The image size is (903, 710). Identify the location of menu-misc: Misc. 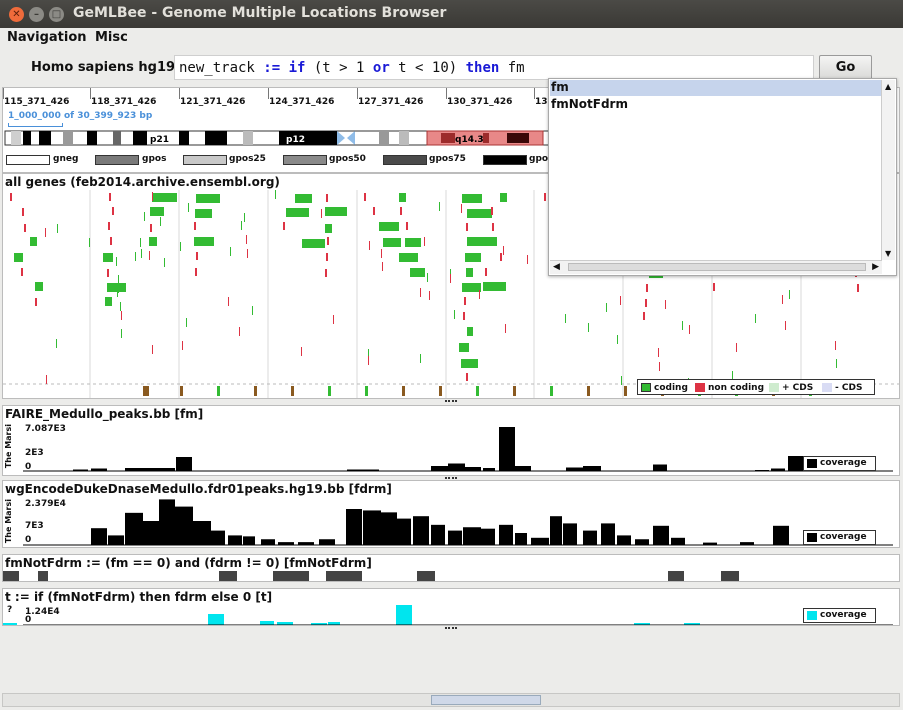
(111, 37).